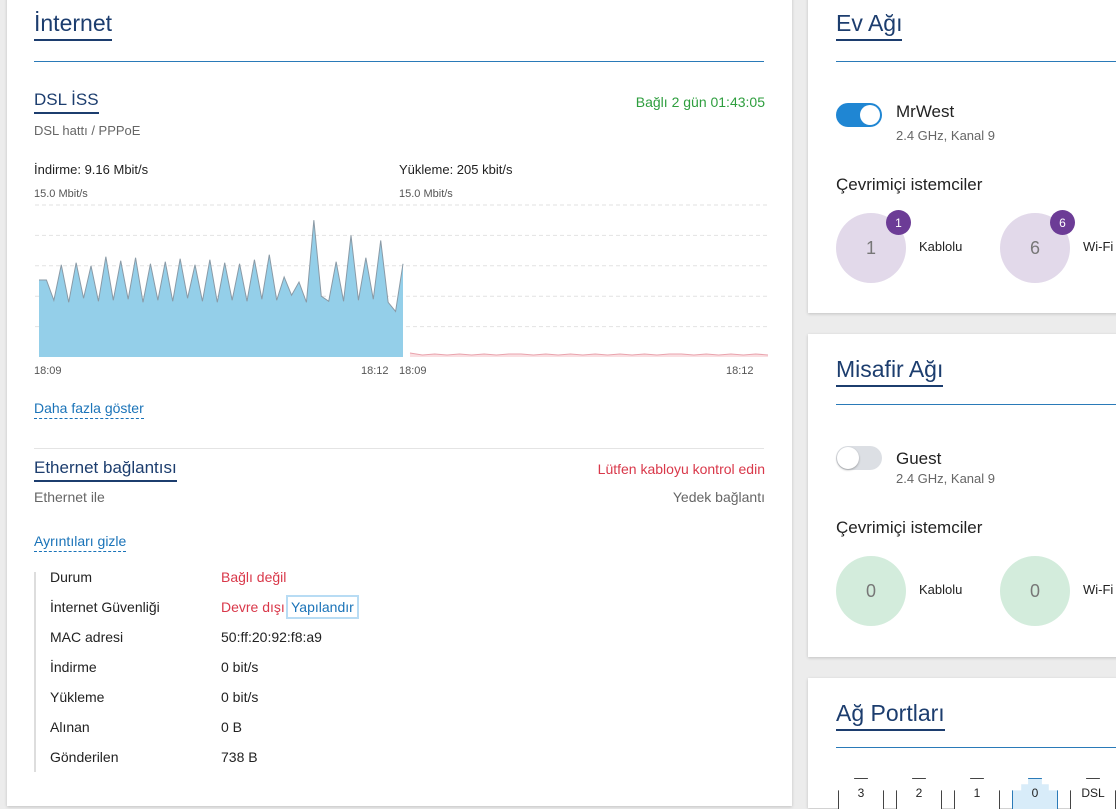 Image resolution: width=1116 pixels, height=809 pixels. What do you see at coordinates (919, 458) in the screenshot?
I see `ssid: Guest` at bounding box center [919, 458].